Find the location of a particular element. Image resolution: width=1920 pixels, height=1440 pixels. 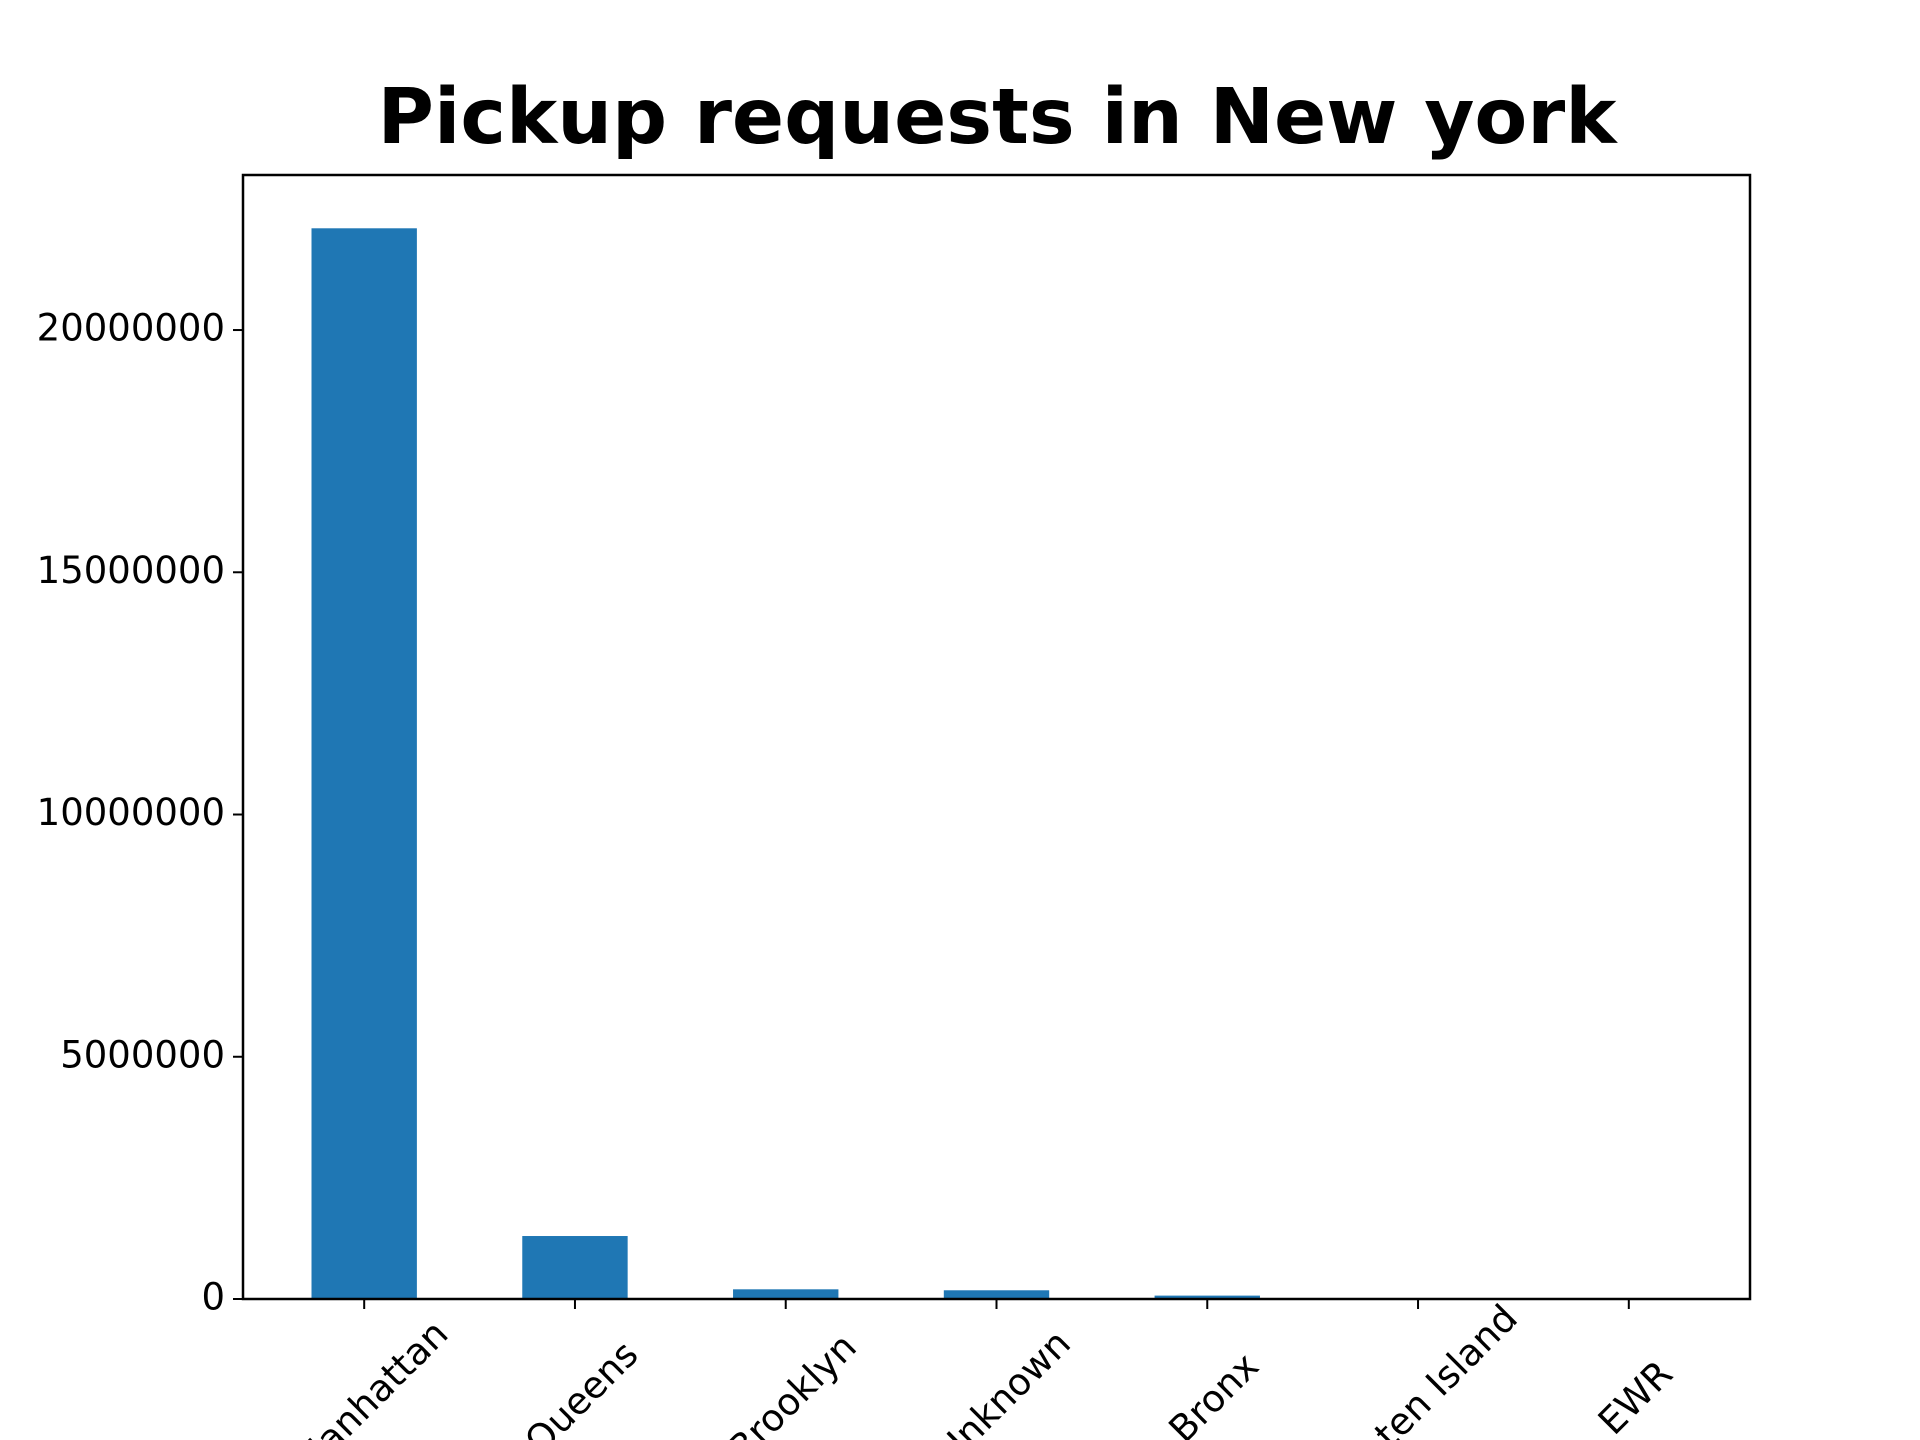

x-tick-label: Queens is located at coordinates (582, 1386).